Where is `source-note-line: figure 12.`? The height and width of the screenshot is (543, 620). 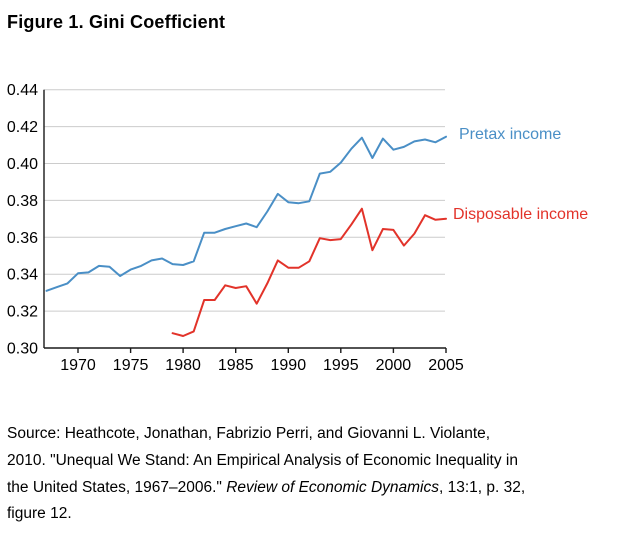
source-note-line: figure 12. is located at coordinates (39, 514).